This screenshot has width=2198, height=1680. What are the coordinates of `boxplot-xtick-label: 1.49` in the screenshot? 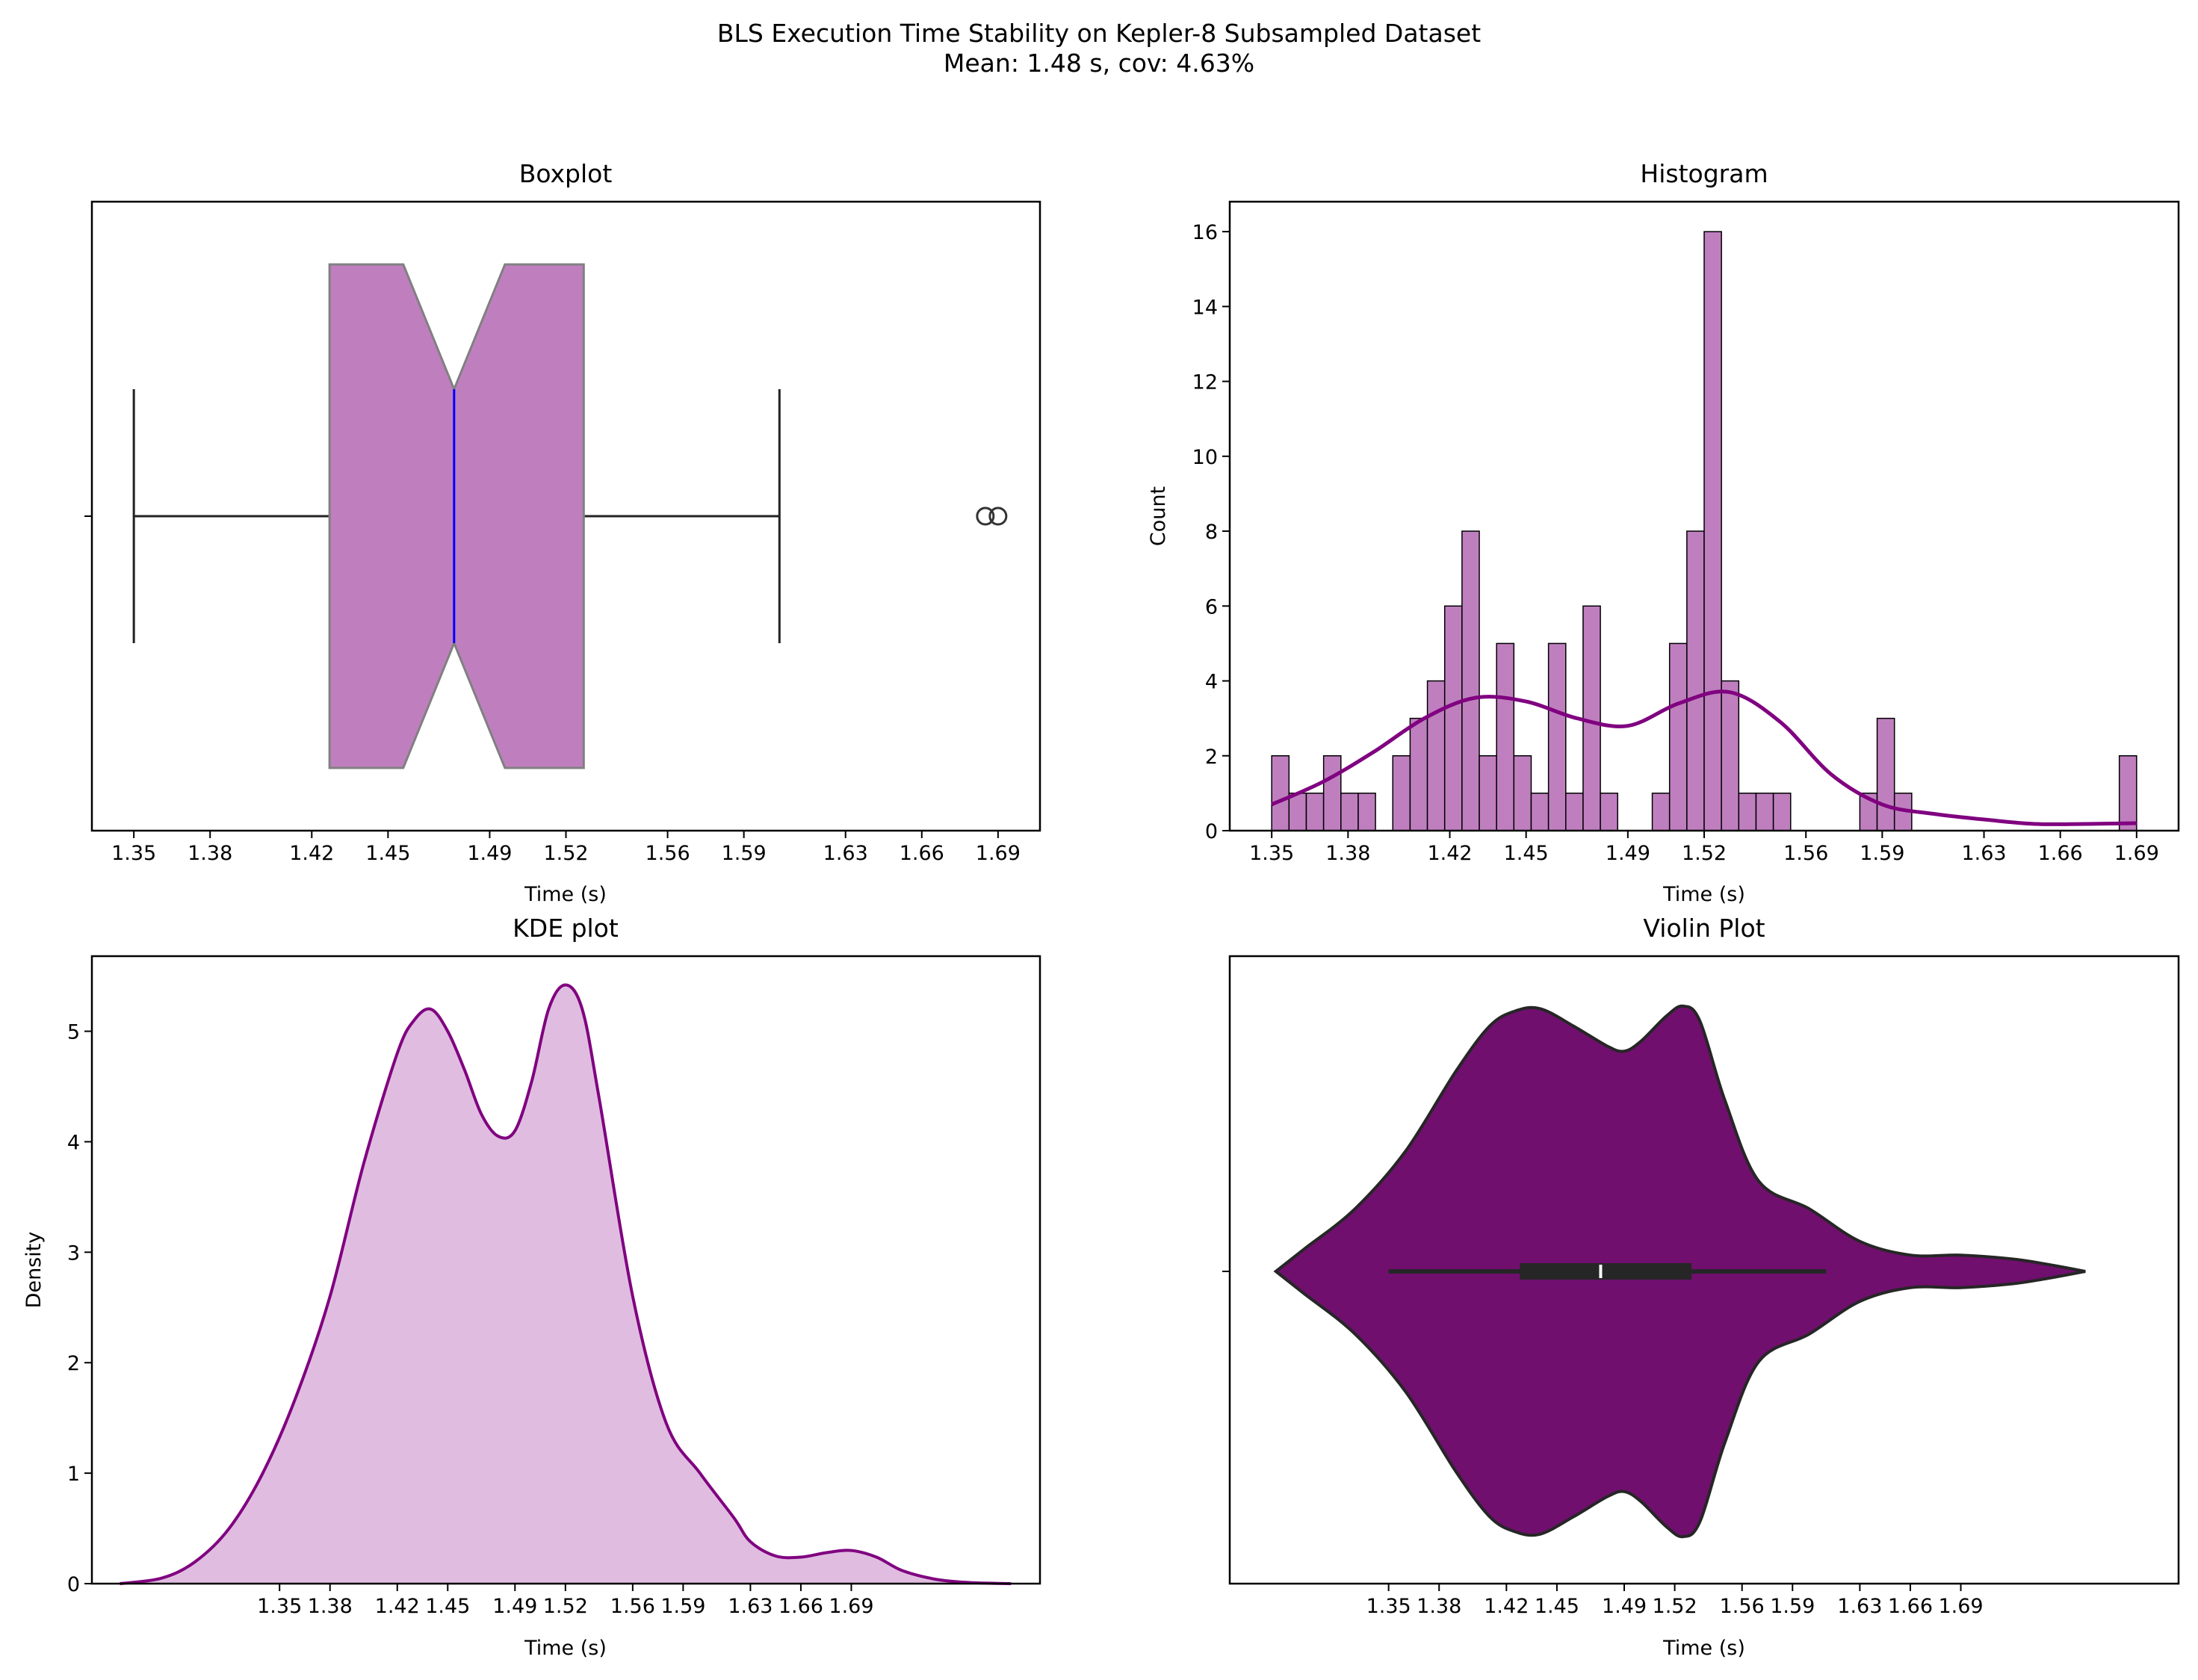 It's located at (490, 853).